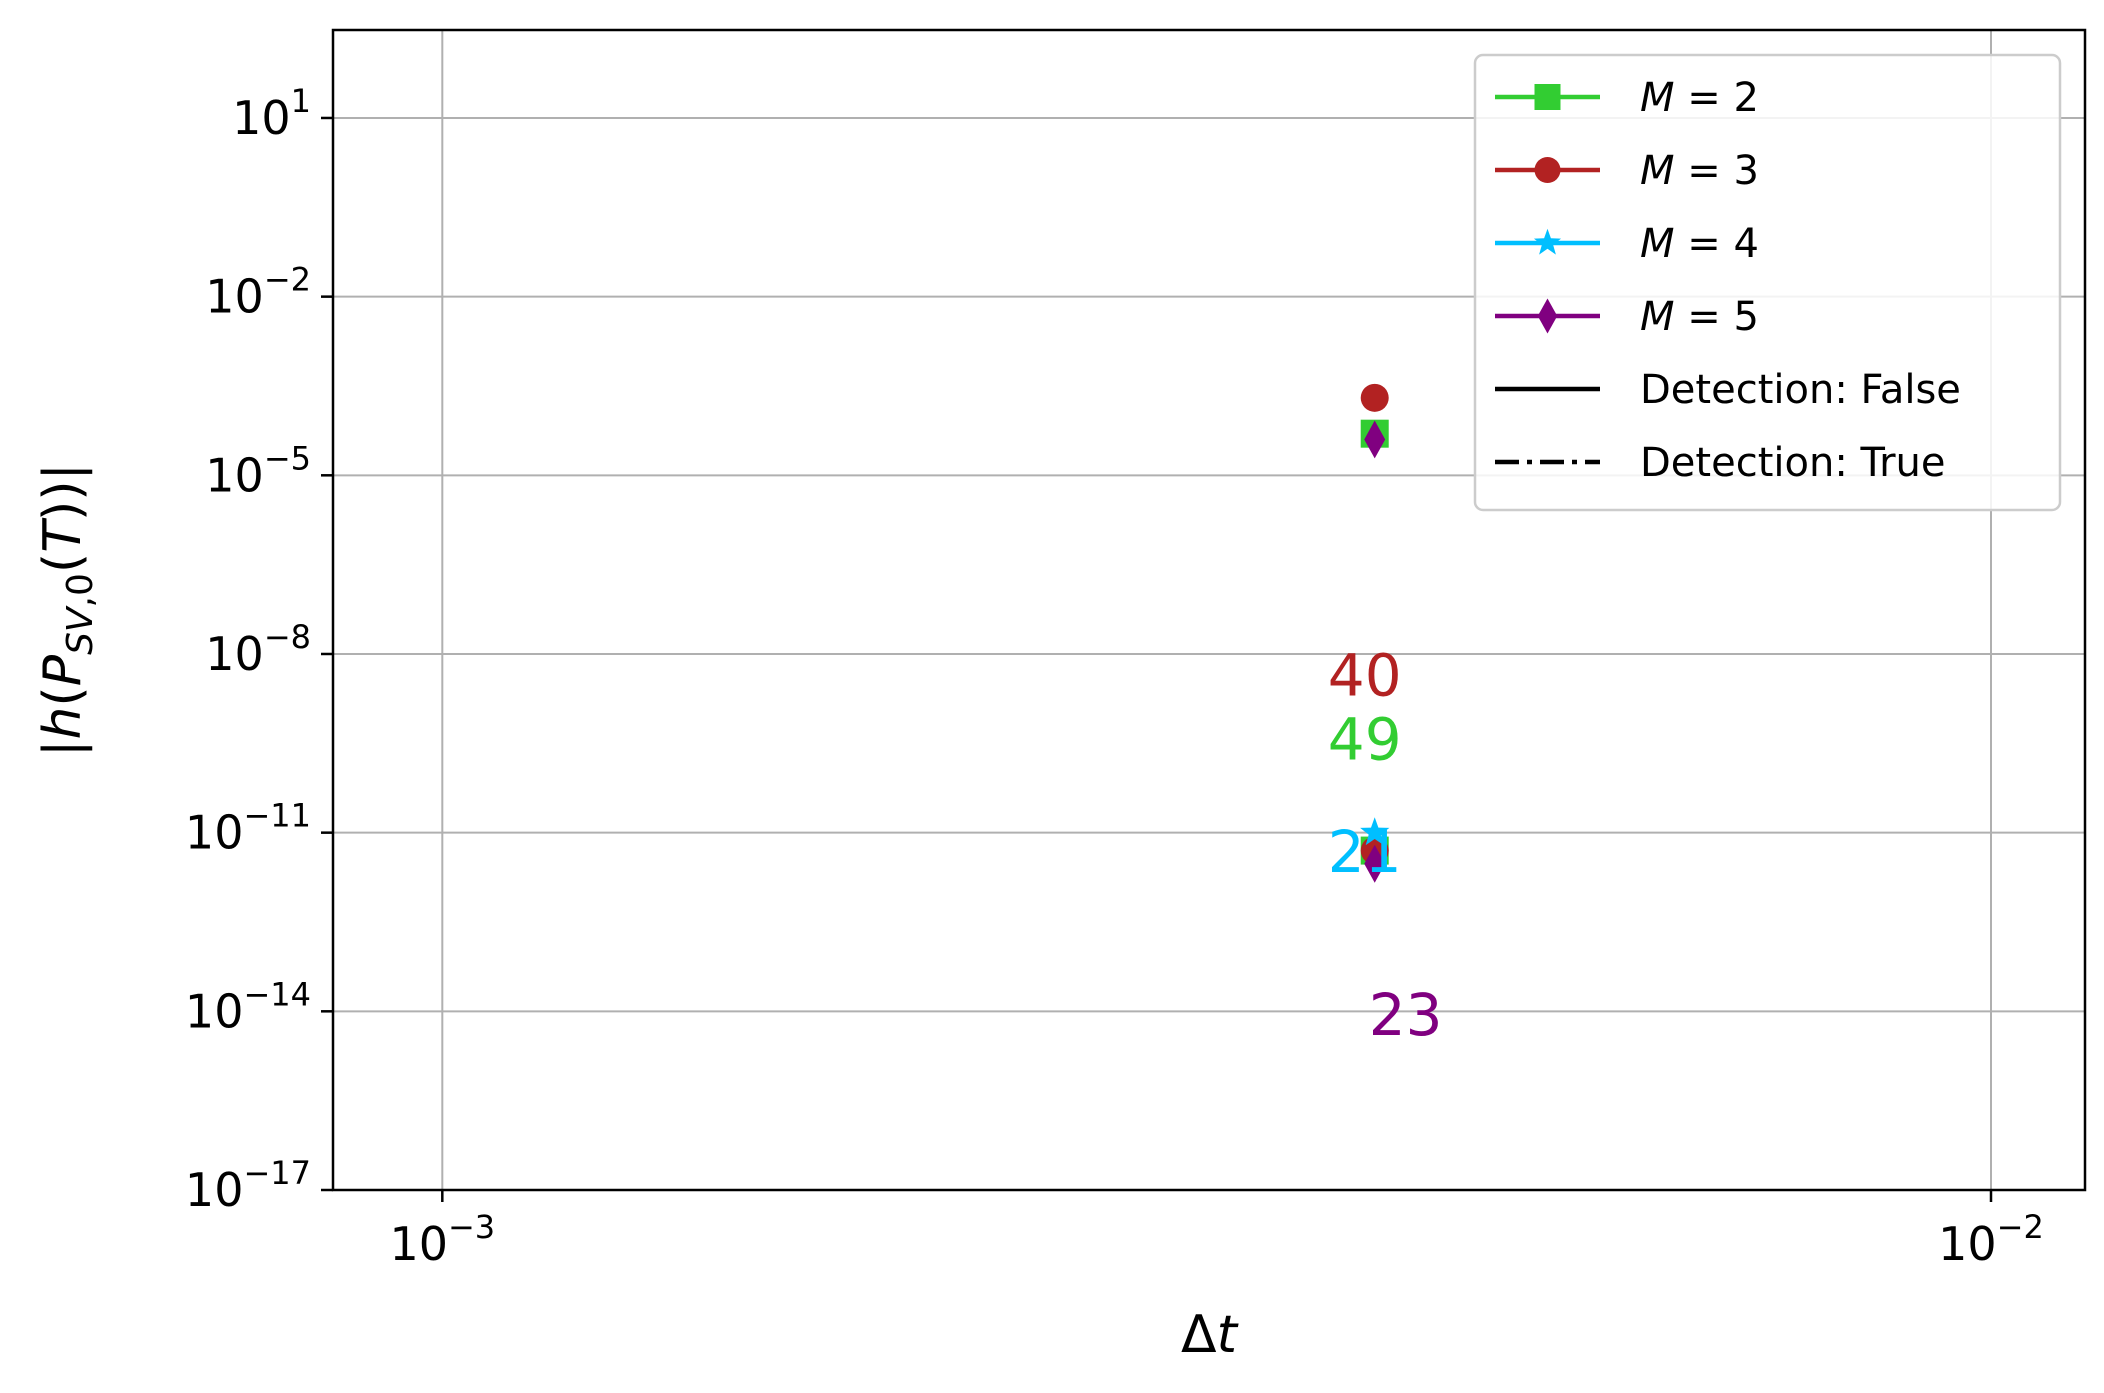  I want to click on annotation-label: 23, so click(1406, 1015).